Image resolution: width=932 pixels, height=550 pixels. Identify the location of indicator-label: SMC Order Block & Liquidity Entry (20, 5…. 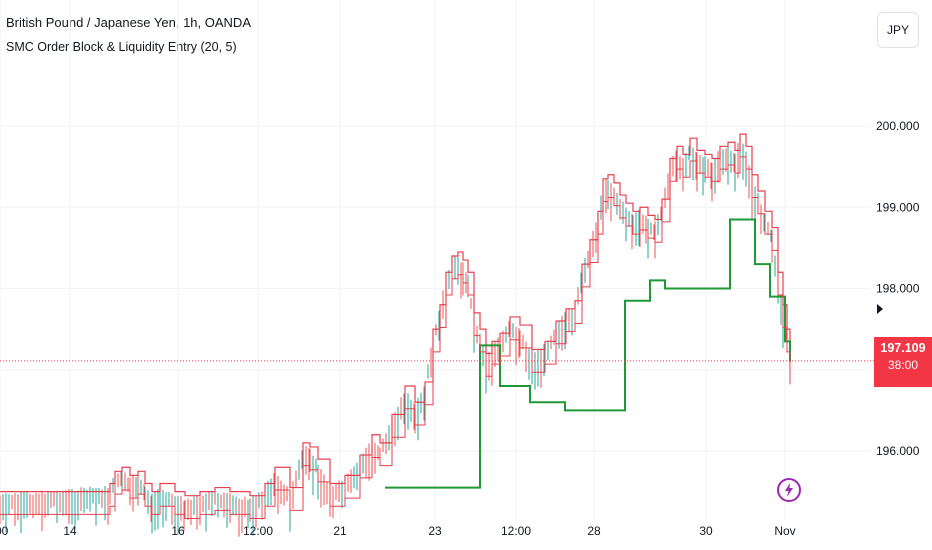
(121, 47).